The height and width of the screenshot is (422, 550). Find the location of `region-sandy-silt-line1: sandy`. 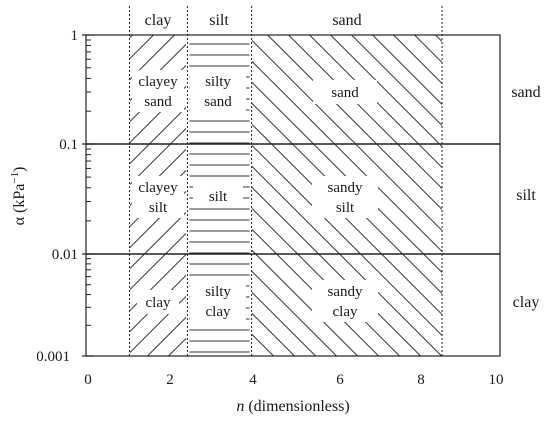

region-sandy-silt-line1: sandy is located at coordinates (345, 188).